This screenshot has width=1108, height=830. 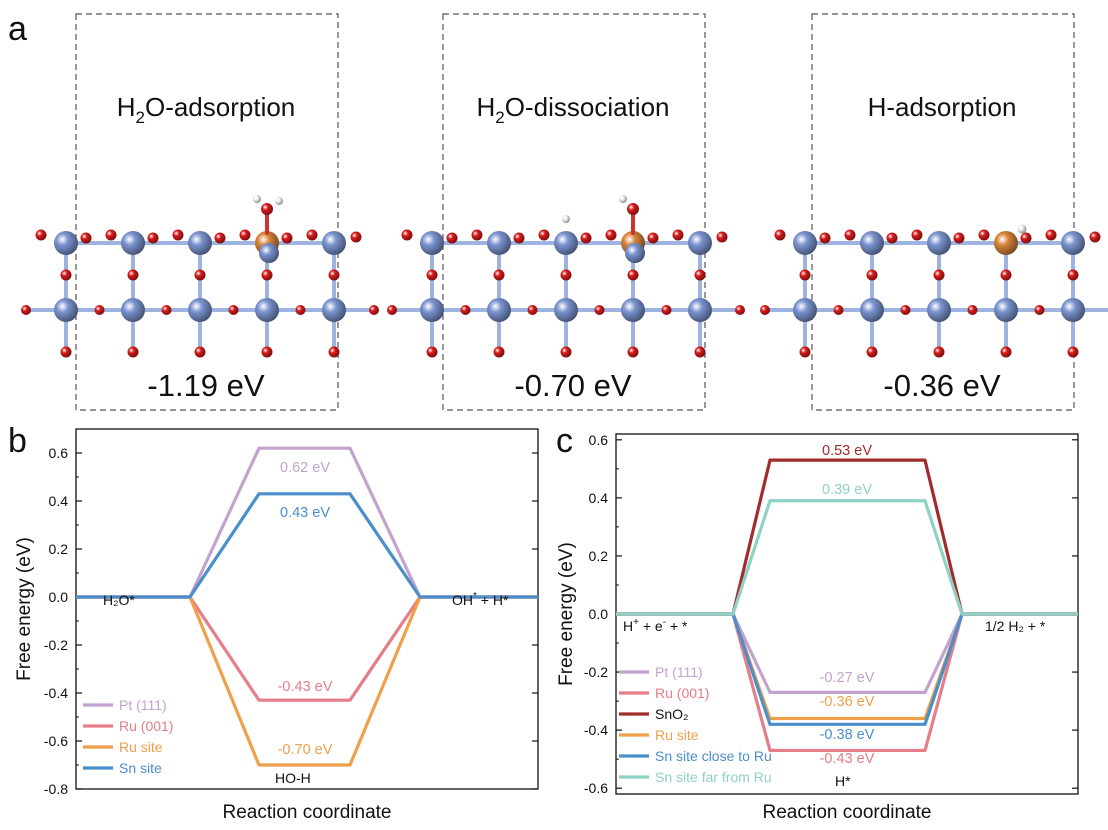 I want to click on legend-label: Ru site, so click(x=141, y=747).